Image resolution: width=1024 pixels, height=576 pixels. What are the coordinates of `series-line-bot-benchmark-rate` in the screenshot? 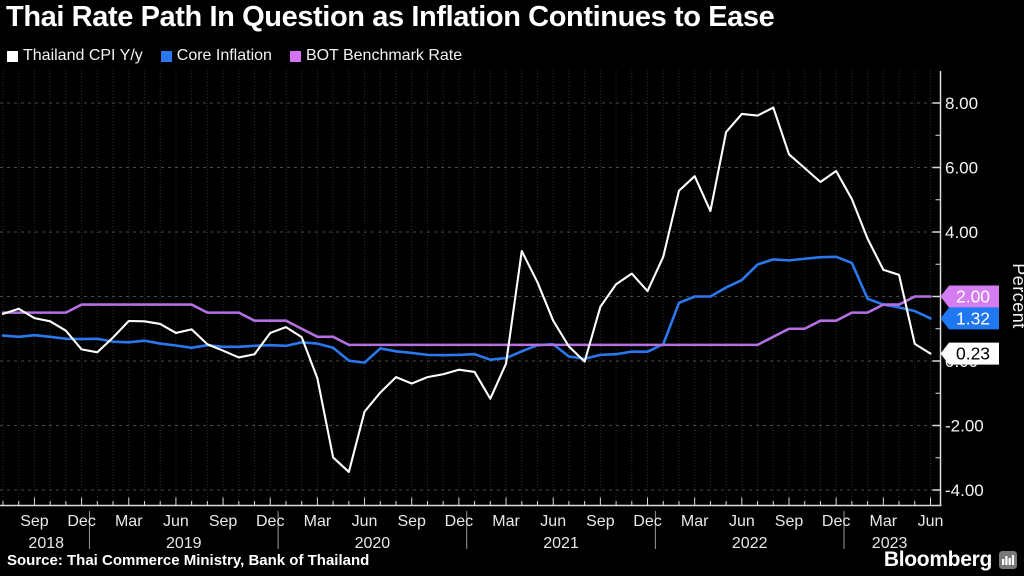 It's located at (466, 321).